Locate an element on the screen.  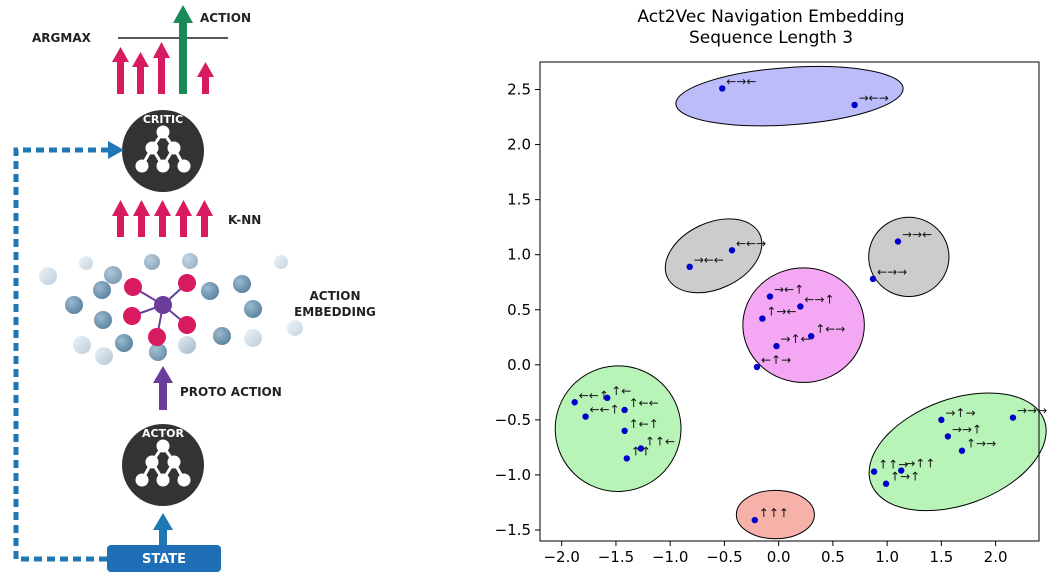
point-label: ↑→↑ is located at coordinates (905, 477).